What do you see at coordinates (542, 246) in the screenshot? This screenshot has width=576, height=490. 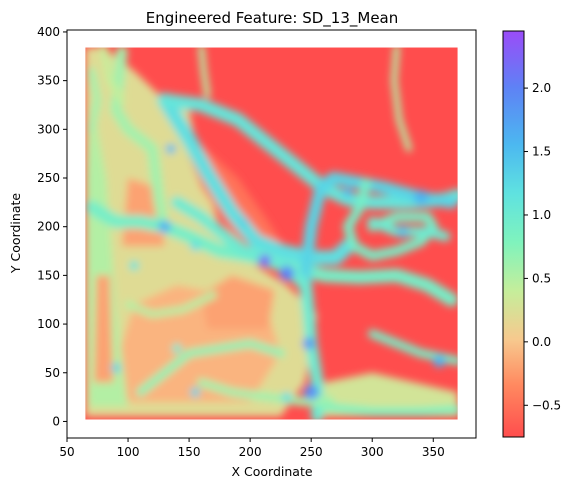 I see `colorbar-ticks: −0.5 0.0 0.5 1.0 1.5 2.0` at bounding box center [542, 246].